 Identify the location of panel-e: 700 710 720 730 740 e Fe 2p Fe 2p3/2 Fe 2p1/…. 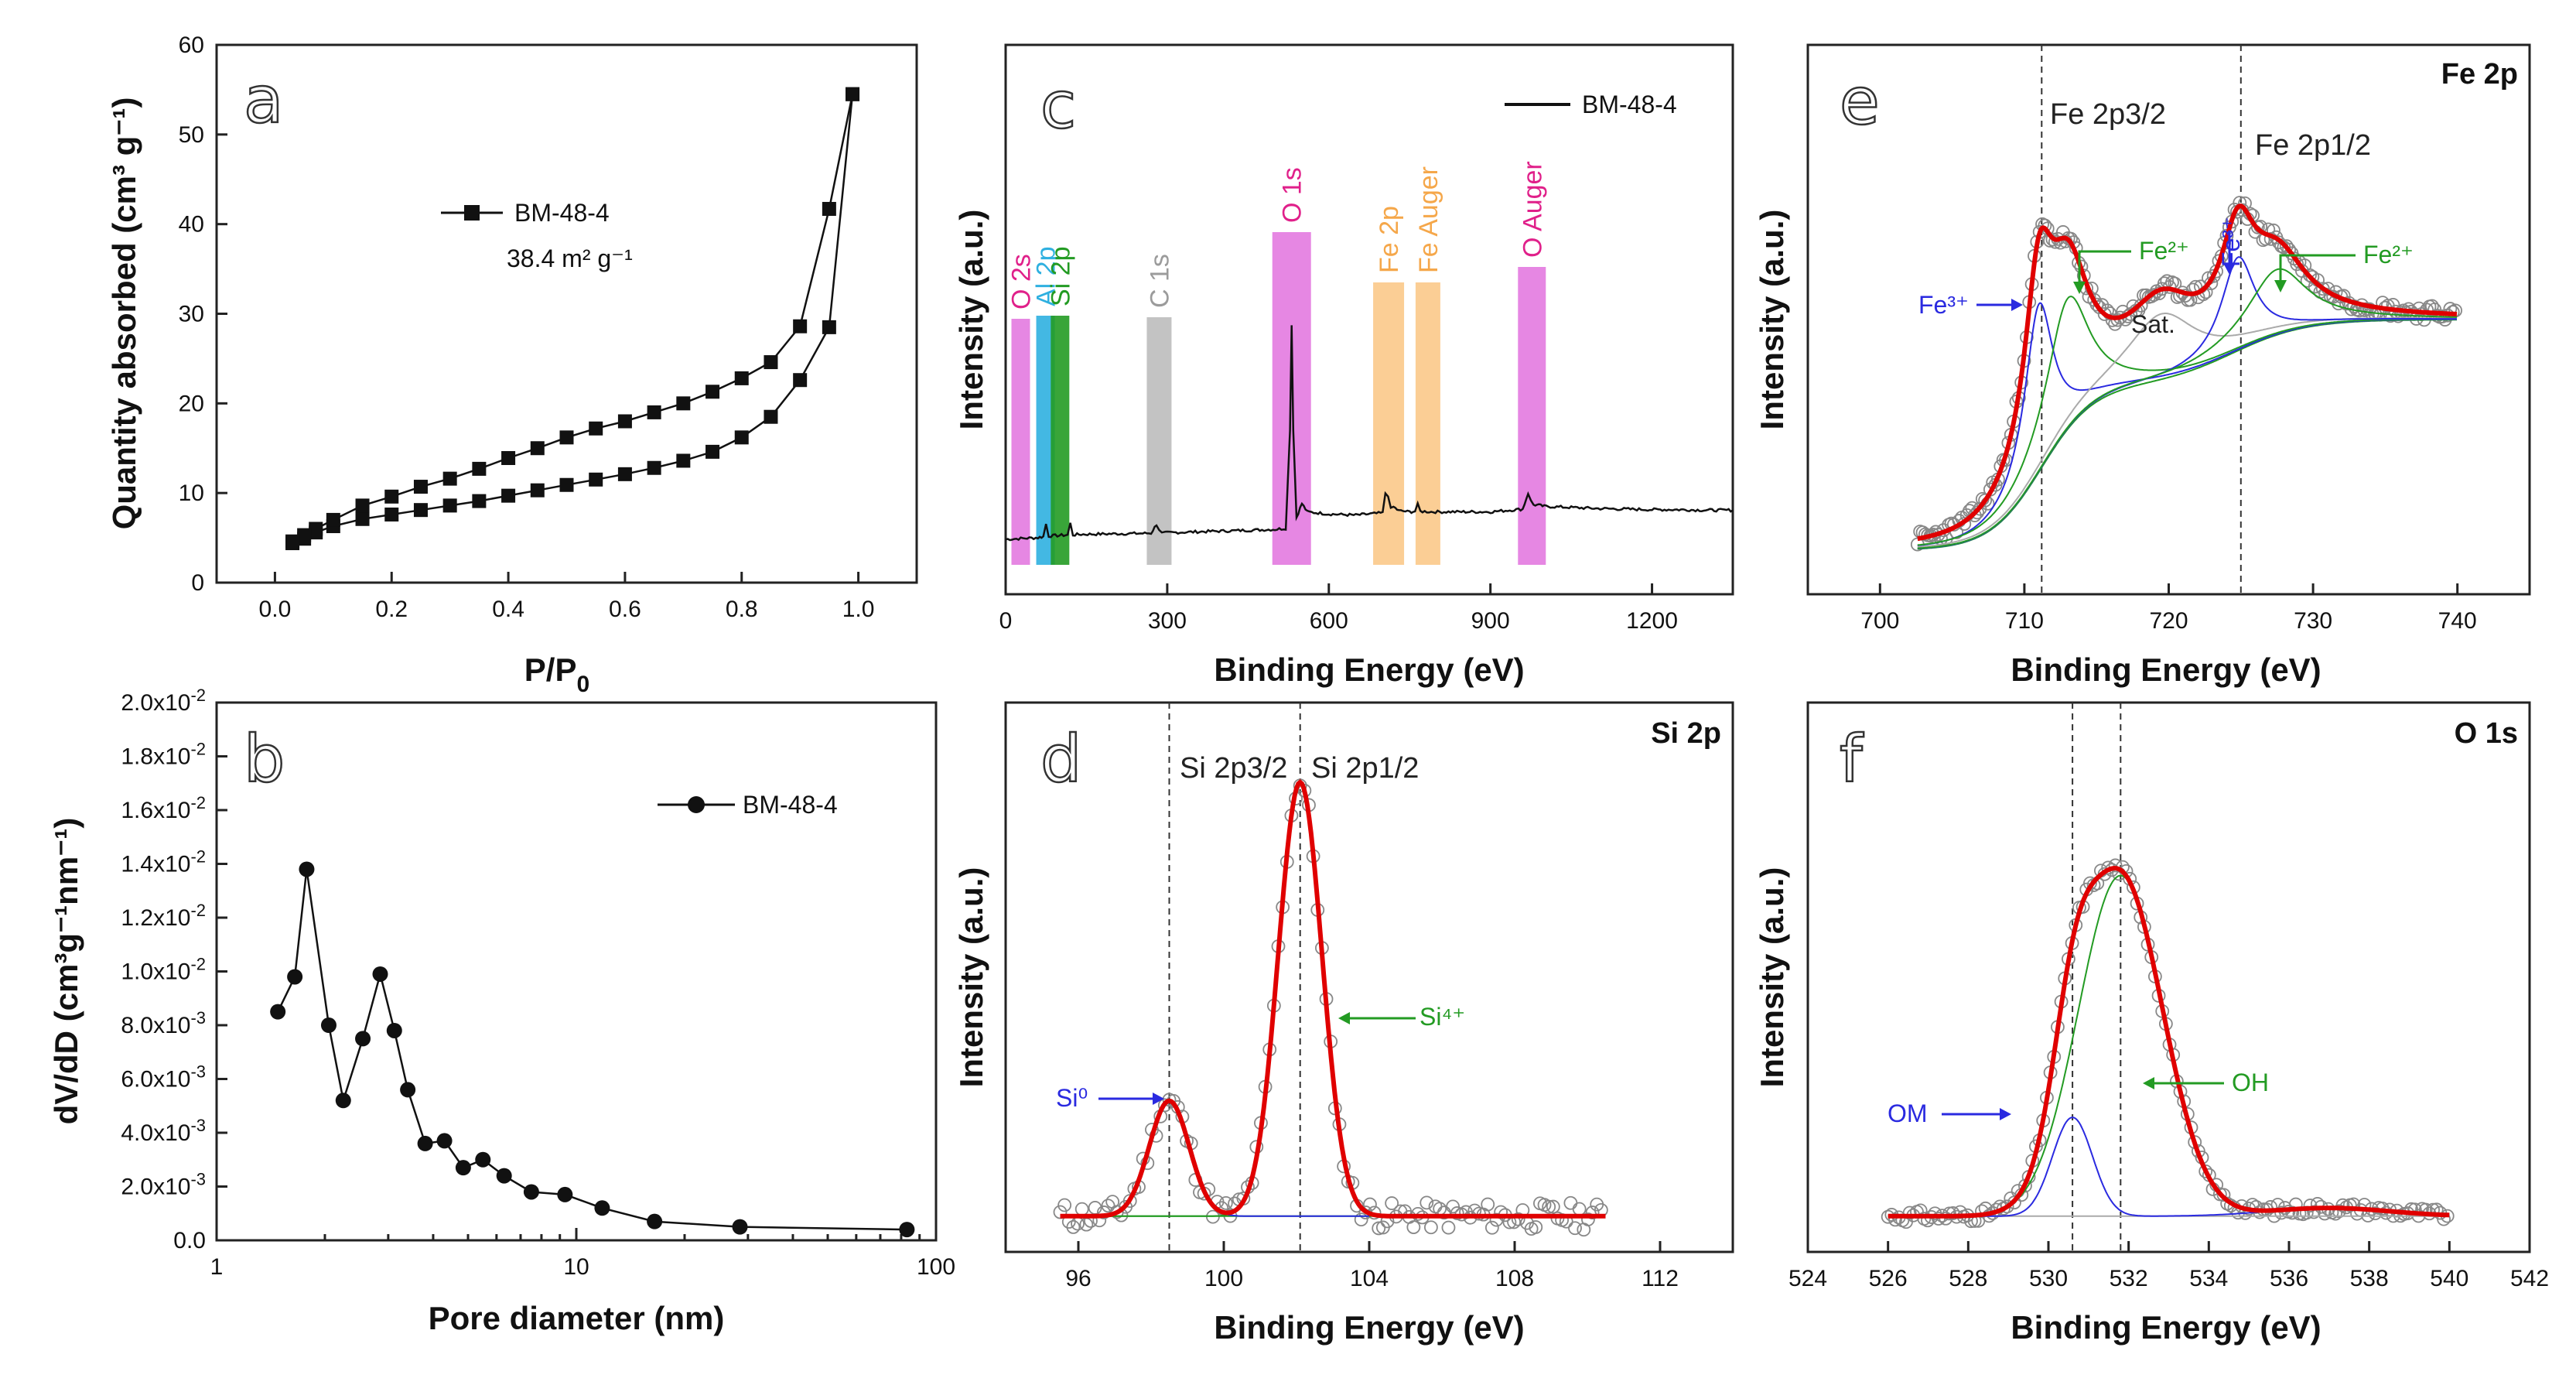
(2142, 365).